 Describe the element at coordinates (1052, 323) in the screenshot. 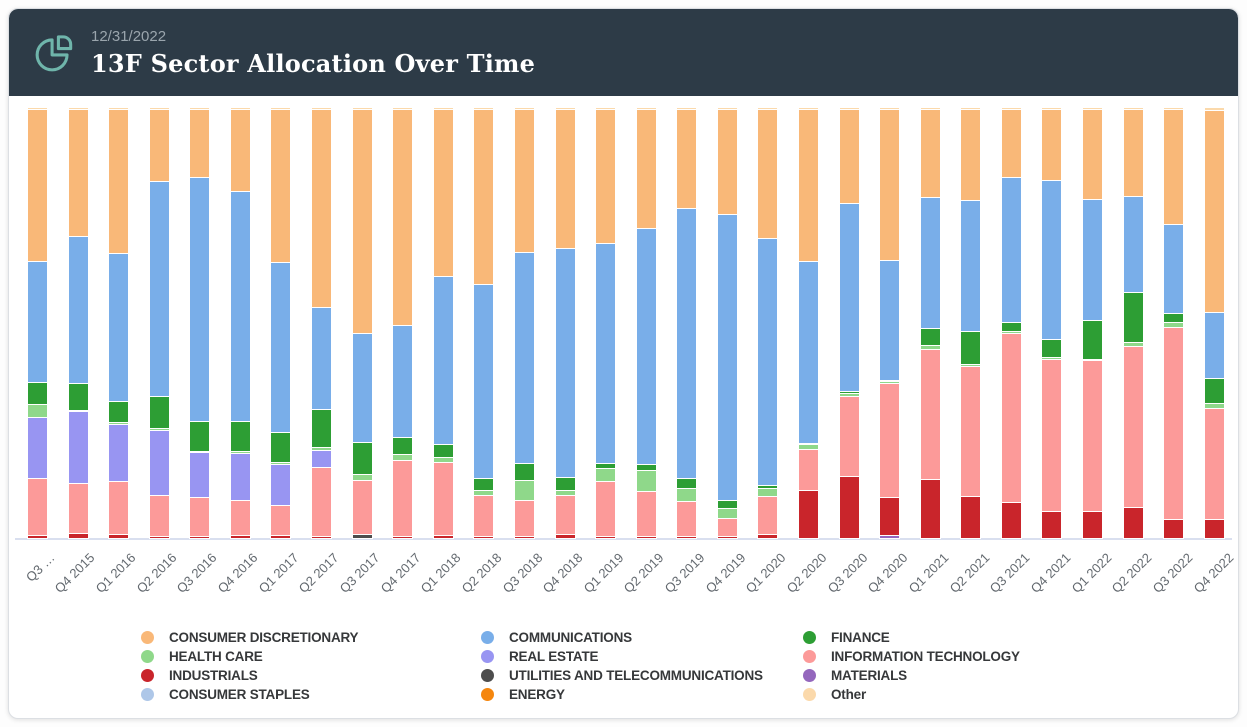

I see `bar-q4-2021` at that location.